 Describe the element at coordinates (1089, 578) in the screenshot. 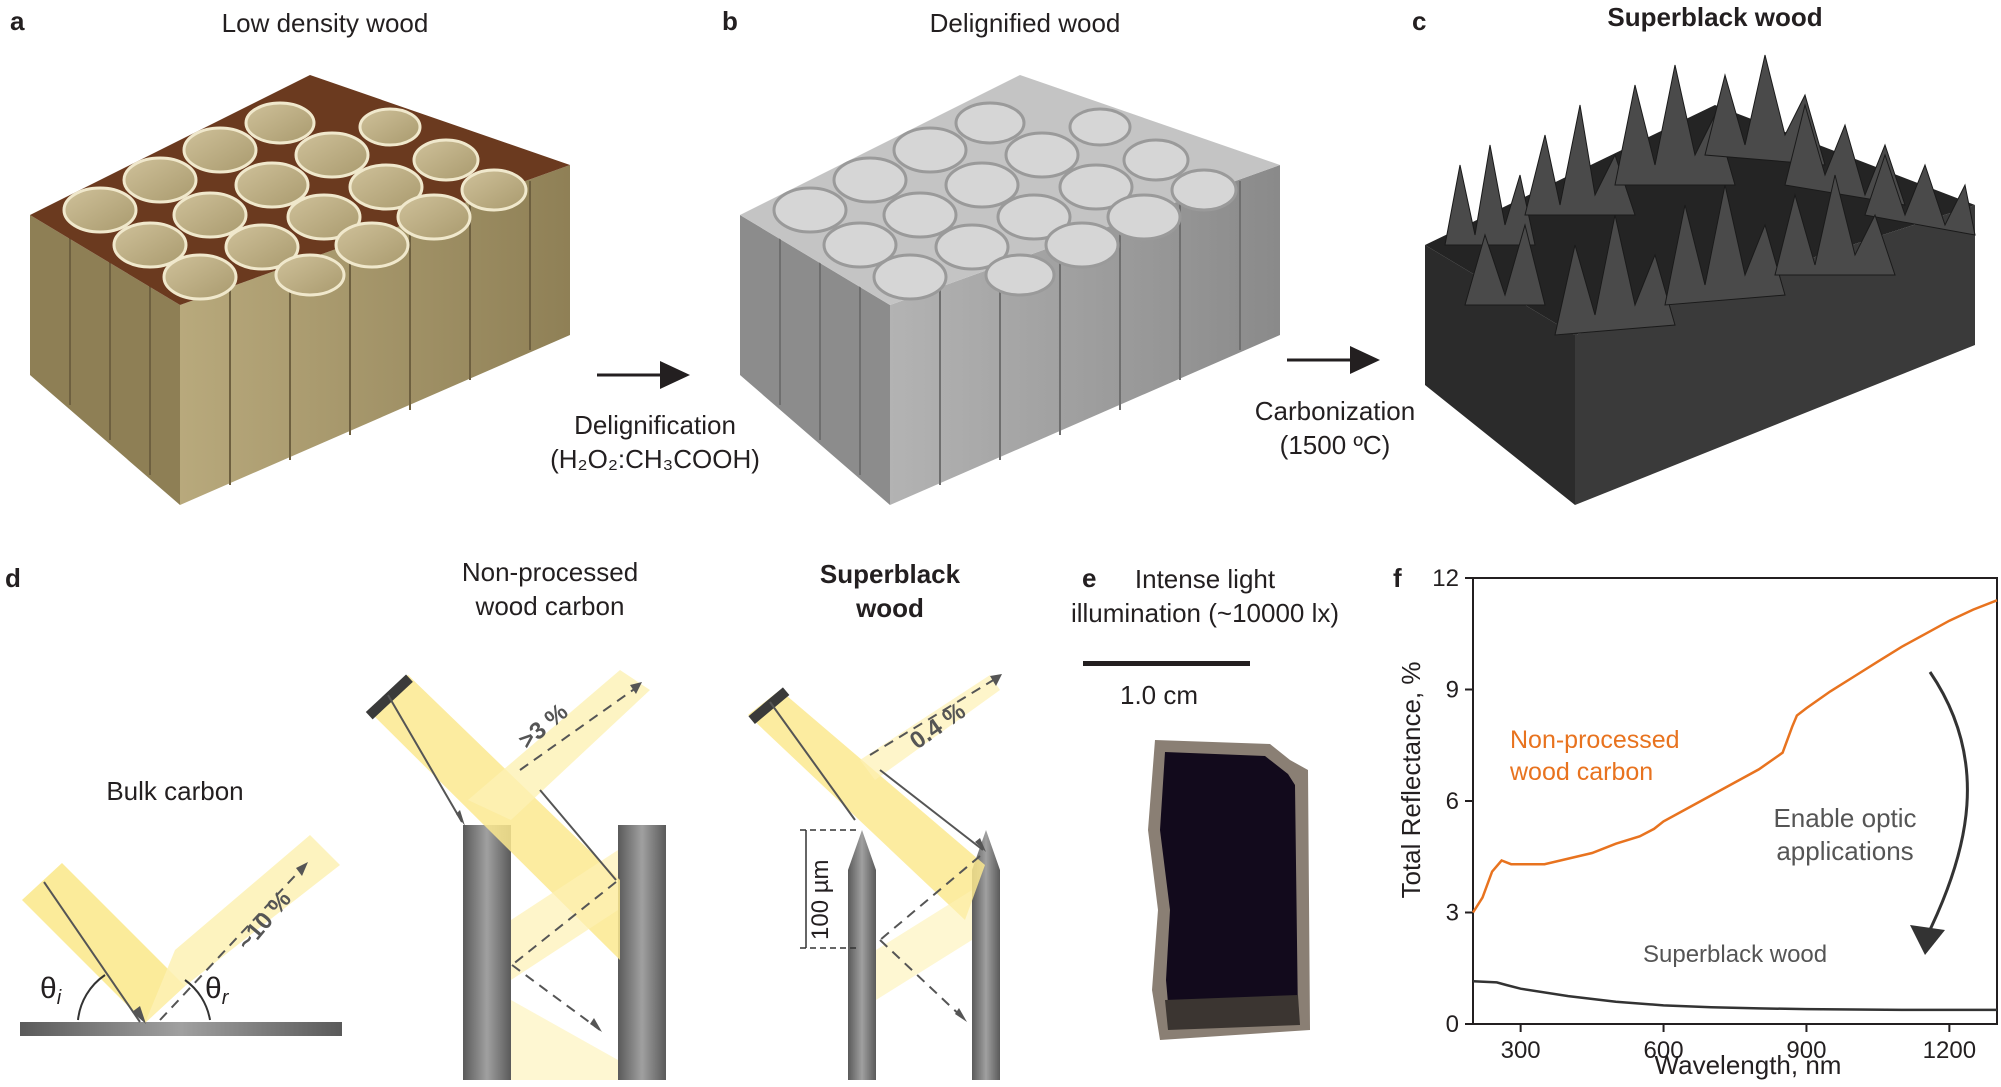

I see `panel-e-label: e` at that location.